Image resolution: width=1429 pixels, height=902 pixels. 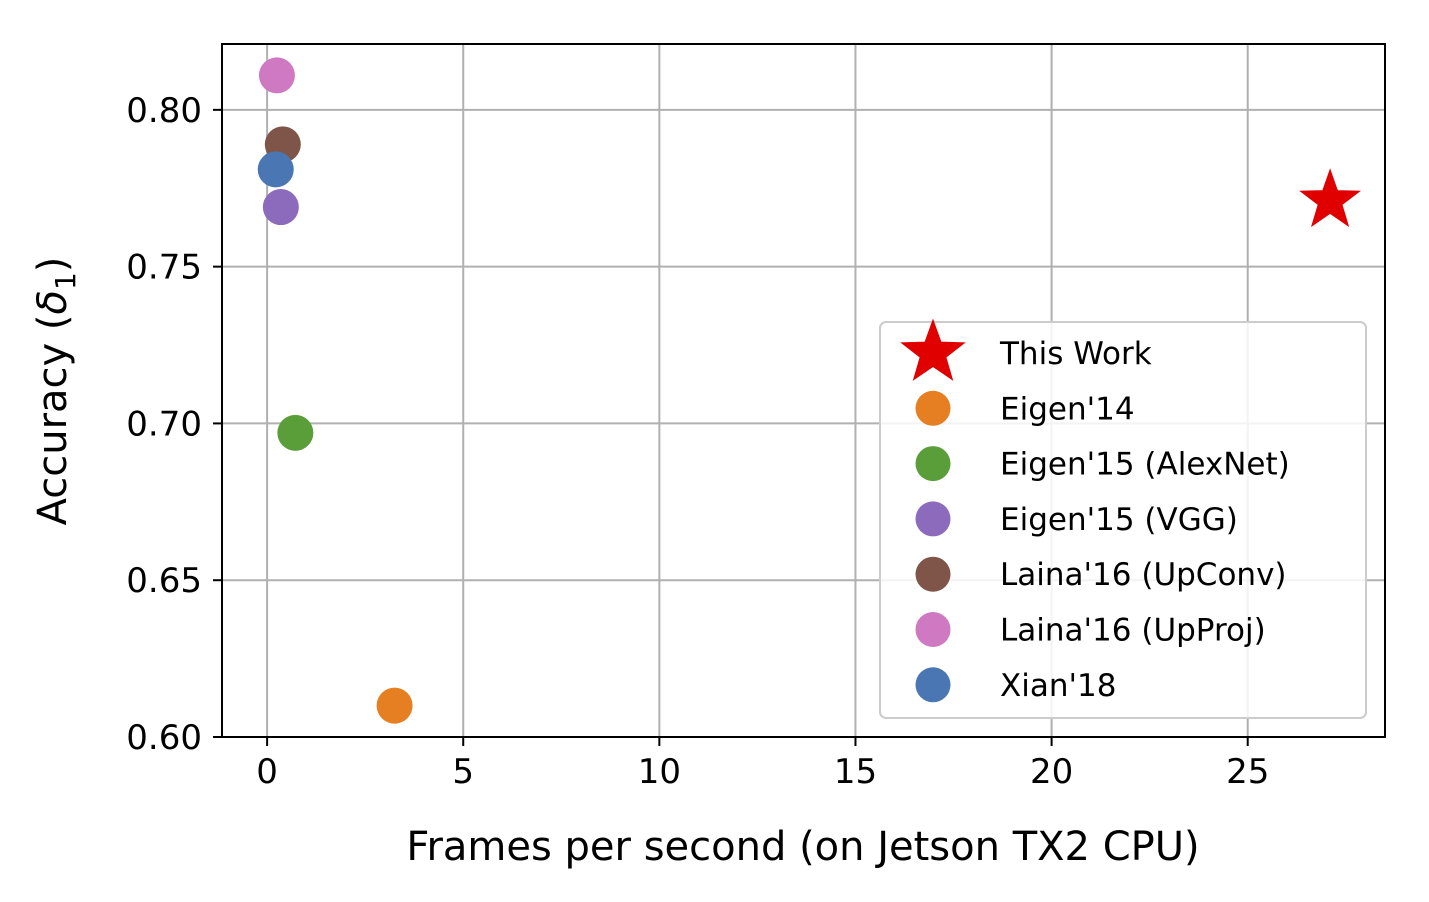 I want to click on x-tick-label: 15, so click(x=855, y=772).